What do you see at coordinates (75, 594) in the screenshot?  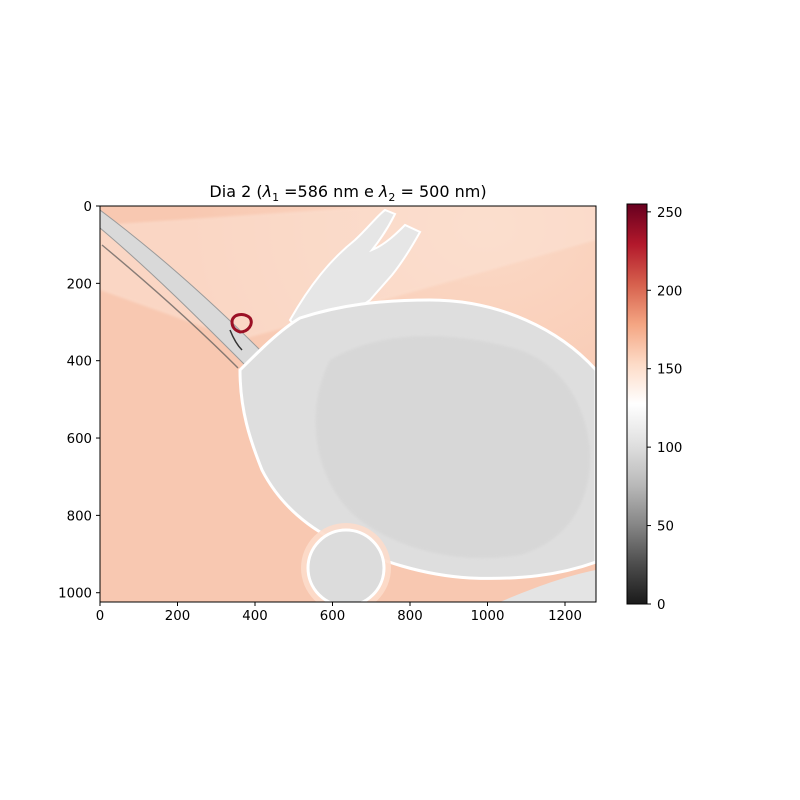 I see `y-tick-label: 1000` at bounding box center [75, 594].